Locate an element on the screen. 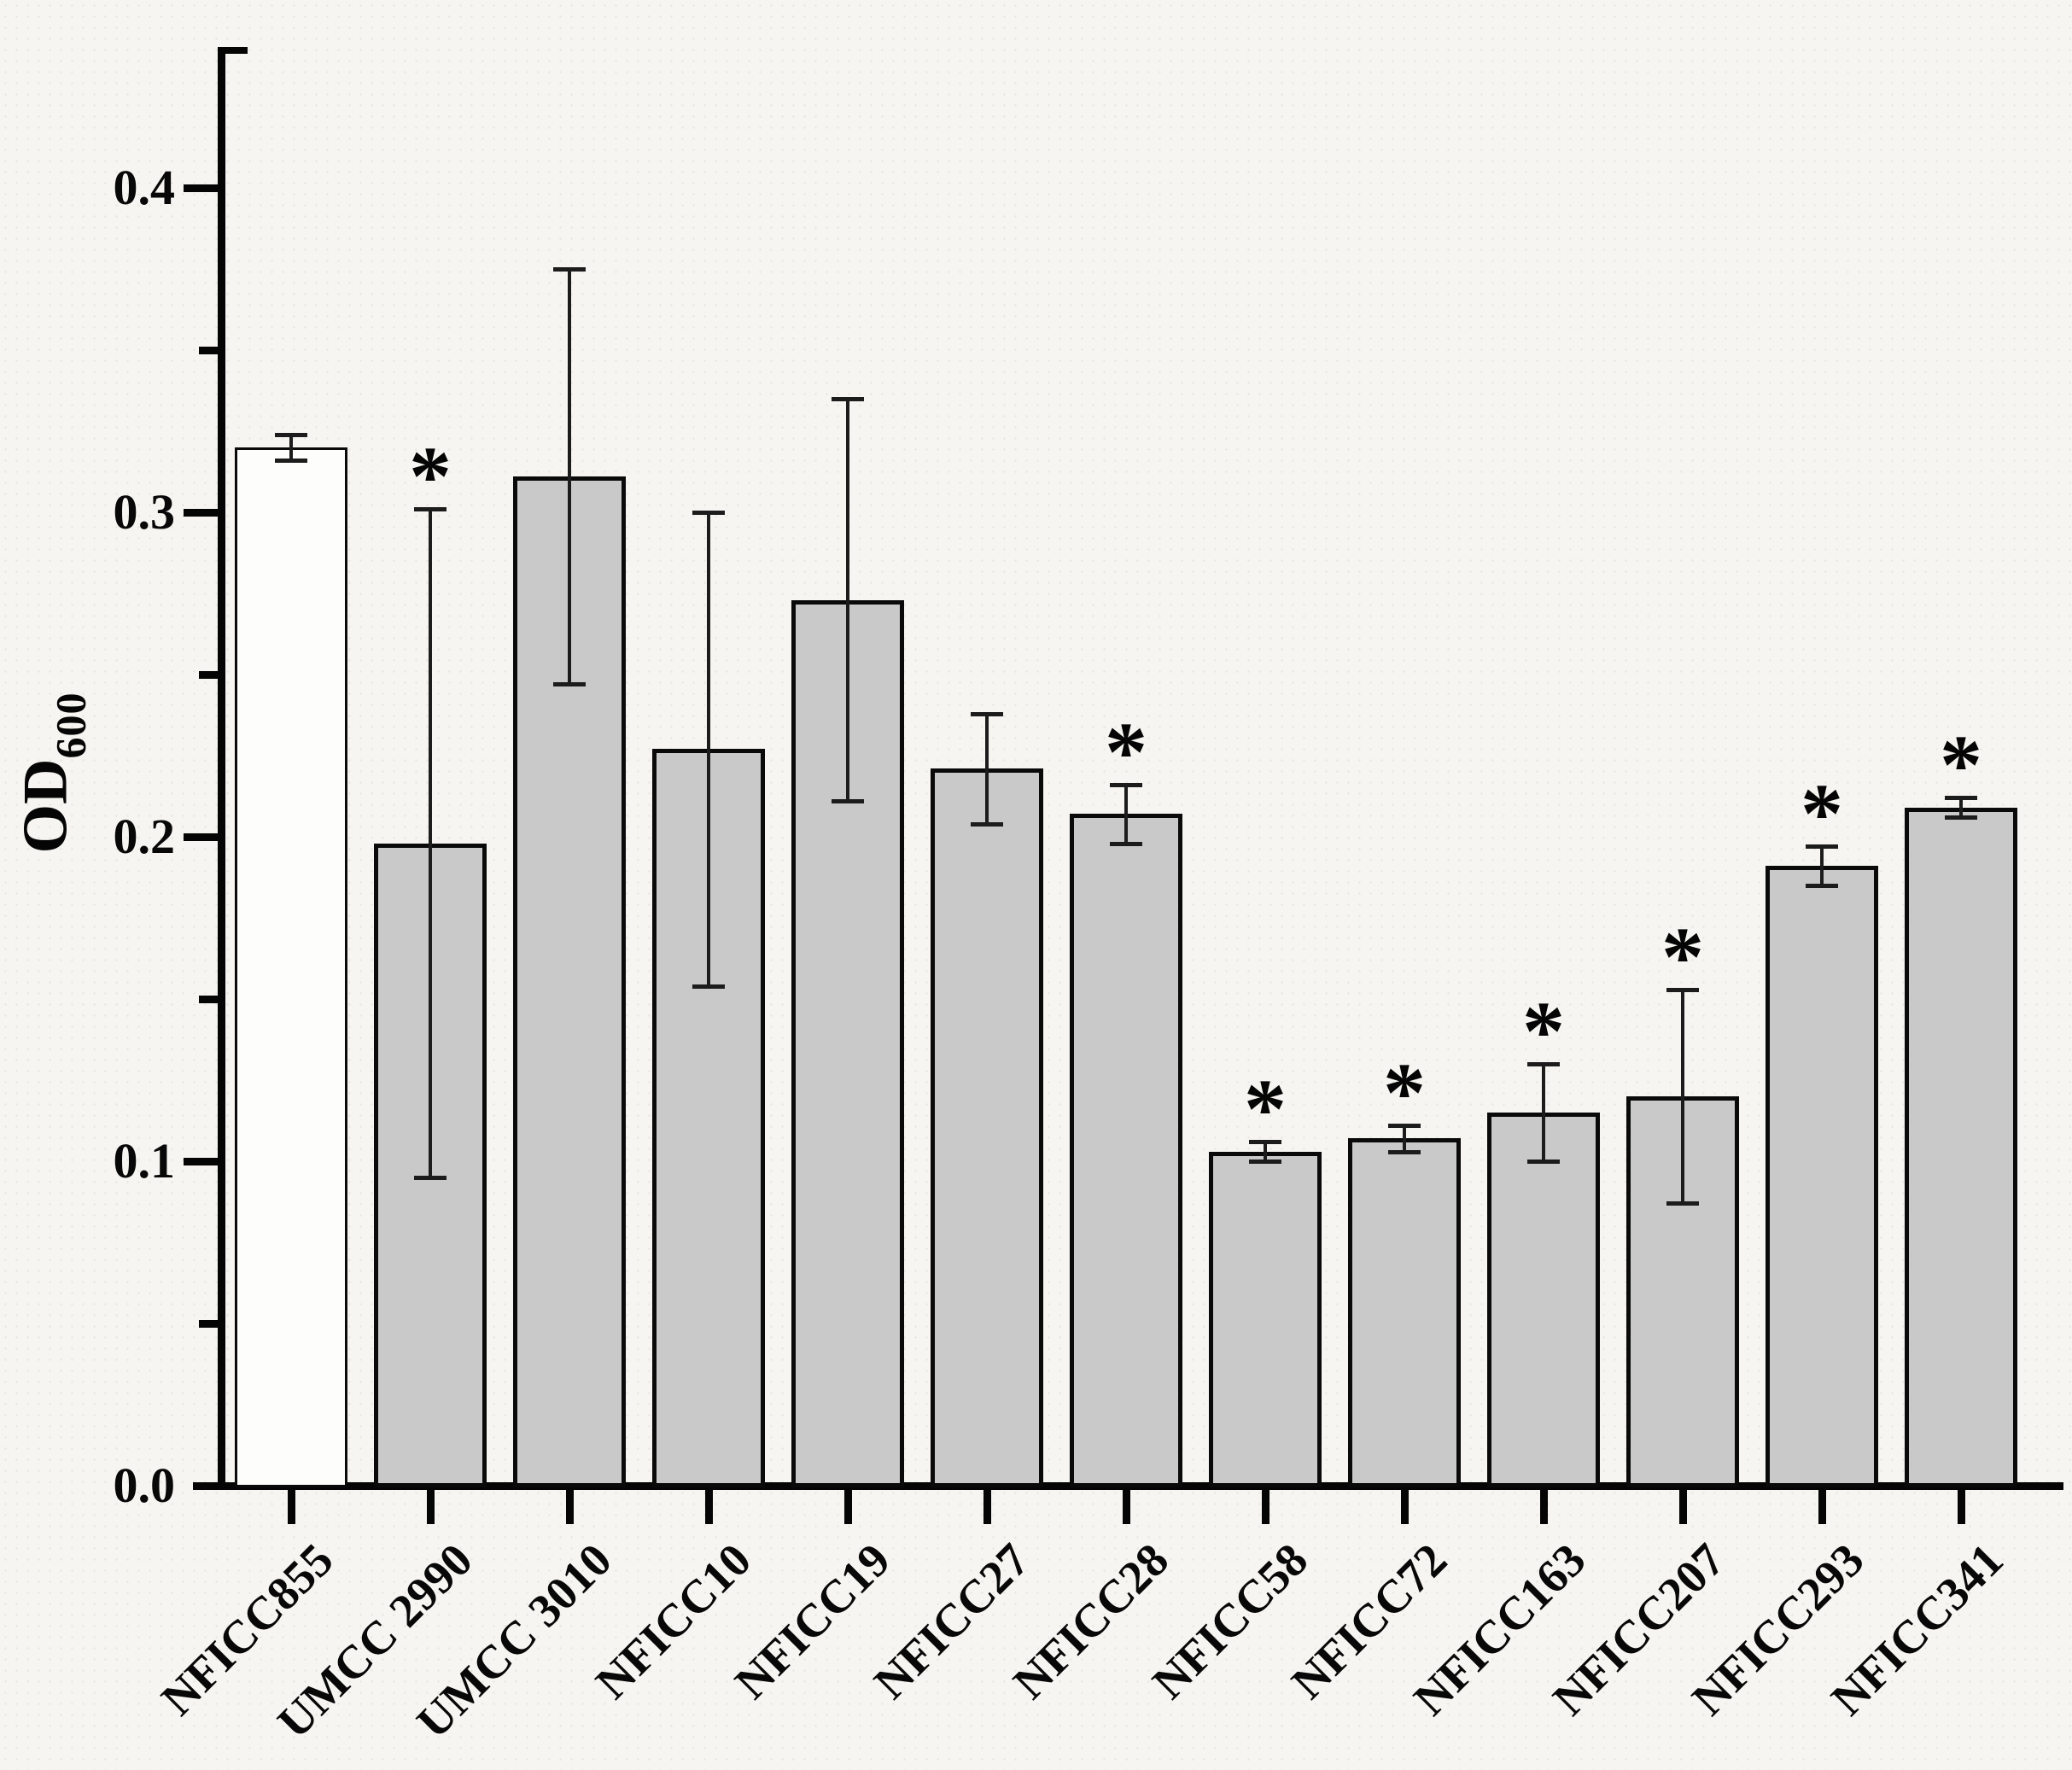 The height and width of the screenshot is (1770, 2072). bar-NFICC28 is located at coordinates (1126, 1150).